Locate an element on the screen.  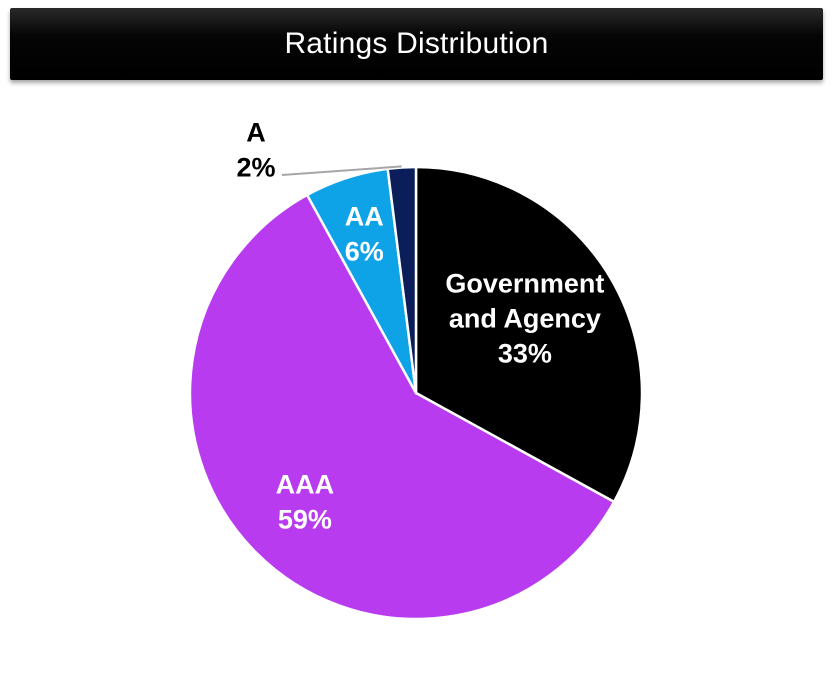
leader-lines is located at coordinates (341, 170).